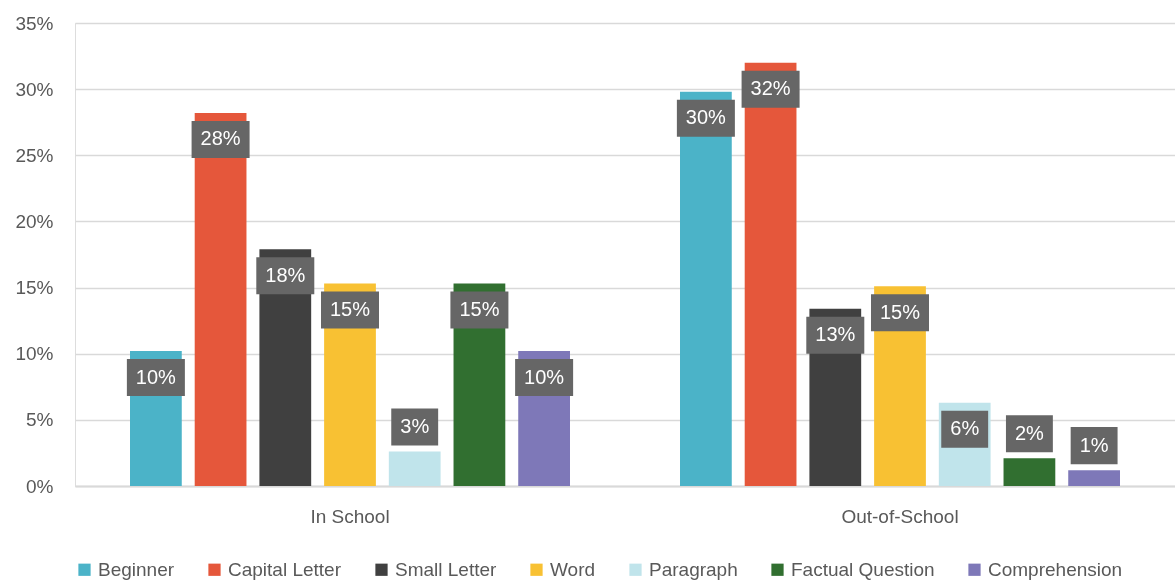 Image resolution: width=1175 pixels, height=580 pixels. What do you see at coordinates (863, 569) in the screenshot?
I see `legend-label: Factual Question` at bounding box center [863, 569].